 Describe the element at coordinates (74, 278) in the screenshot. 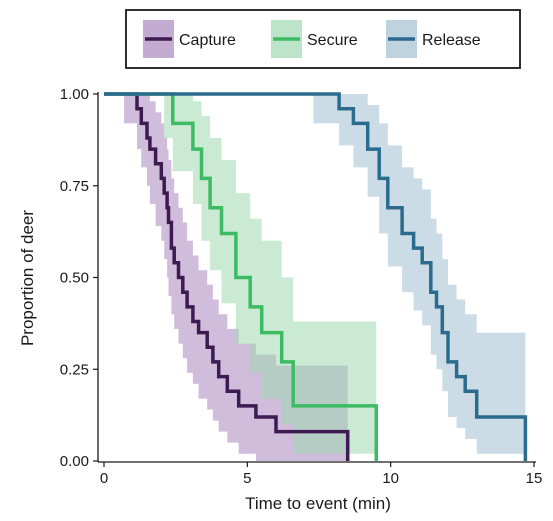

I see `y-tick-label: 0.50` at that location.